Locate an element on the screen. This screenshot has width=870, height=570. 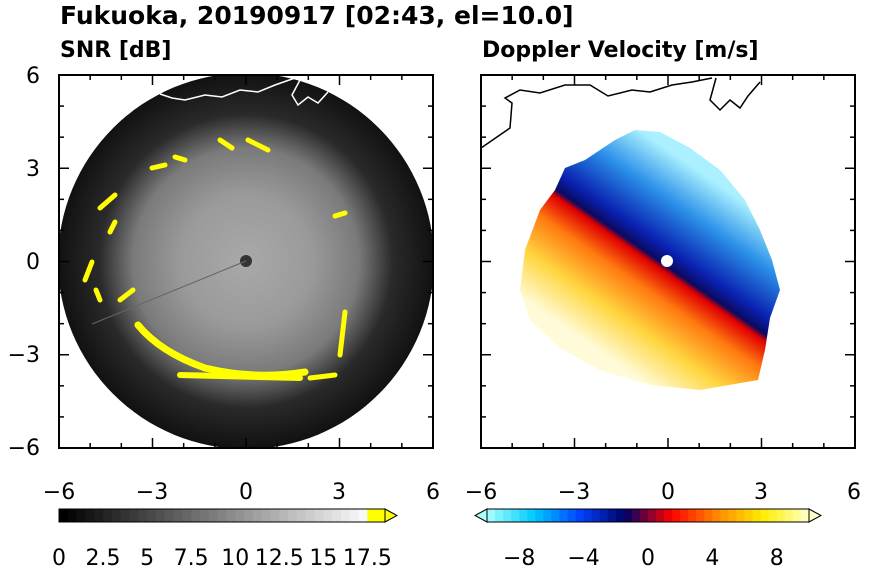
y-tick-label: −3 is located at coordinates (24, 355).